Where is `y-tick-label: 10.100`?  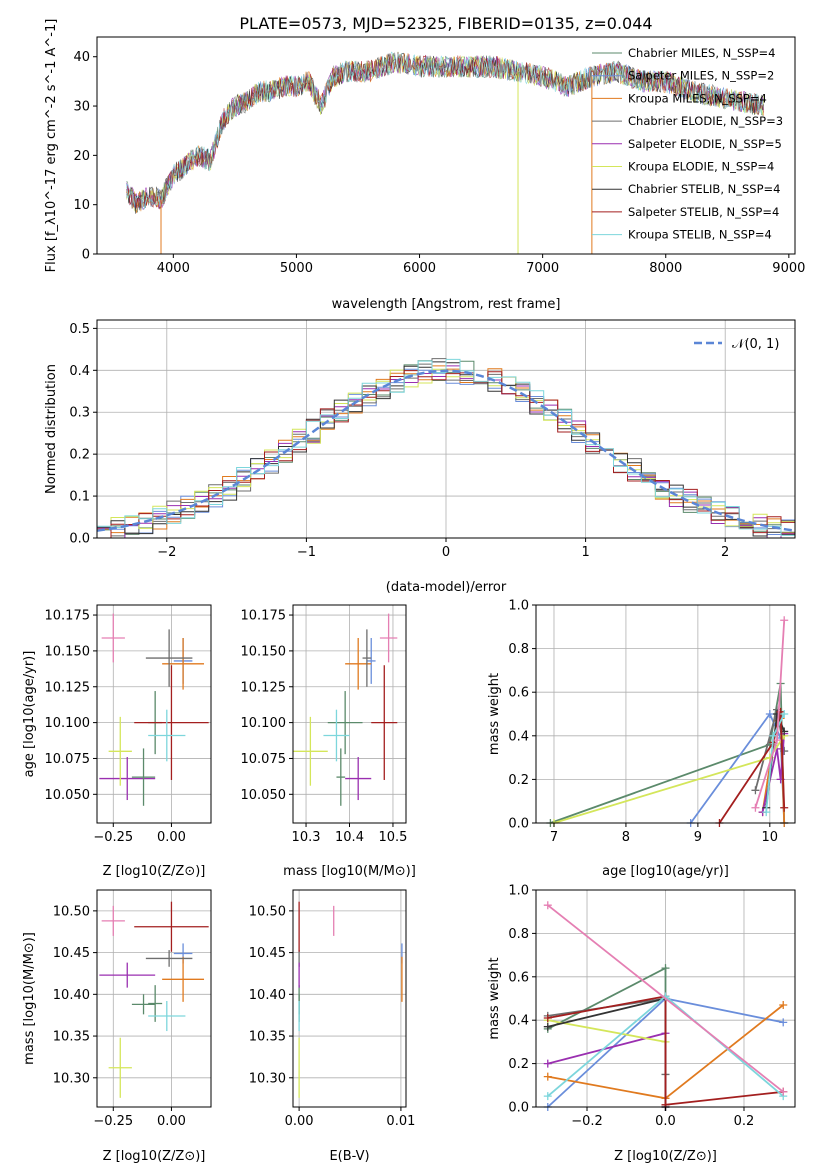
y-tick-label: 10.100 is located at coordinates (68, 723).